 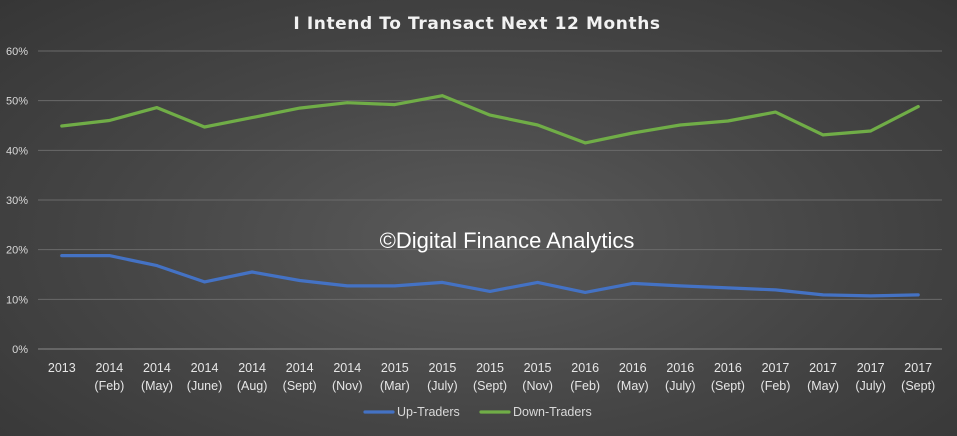 I want to click on y-tick-label: 50%, so click(x=17, y=102).